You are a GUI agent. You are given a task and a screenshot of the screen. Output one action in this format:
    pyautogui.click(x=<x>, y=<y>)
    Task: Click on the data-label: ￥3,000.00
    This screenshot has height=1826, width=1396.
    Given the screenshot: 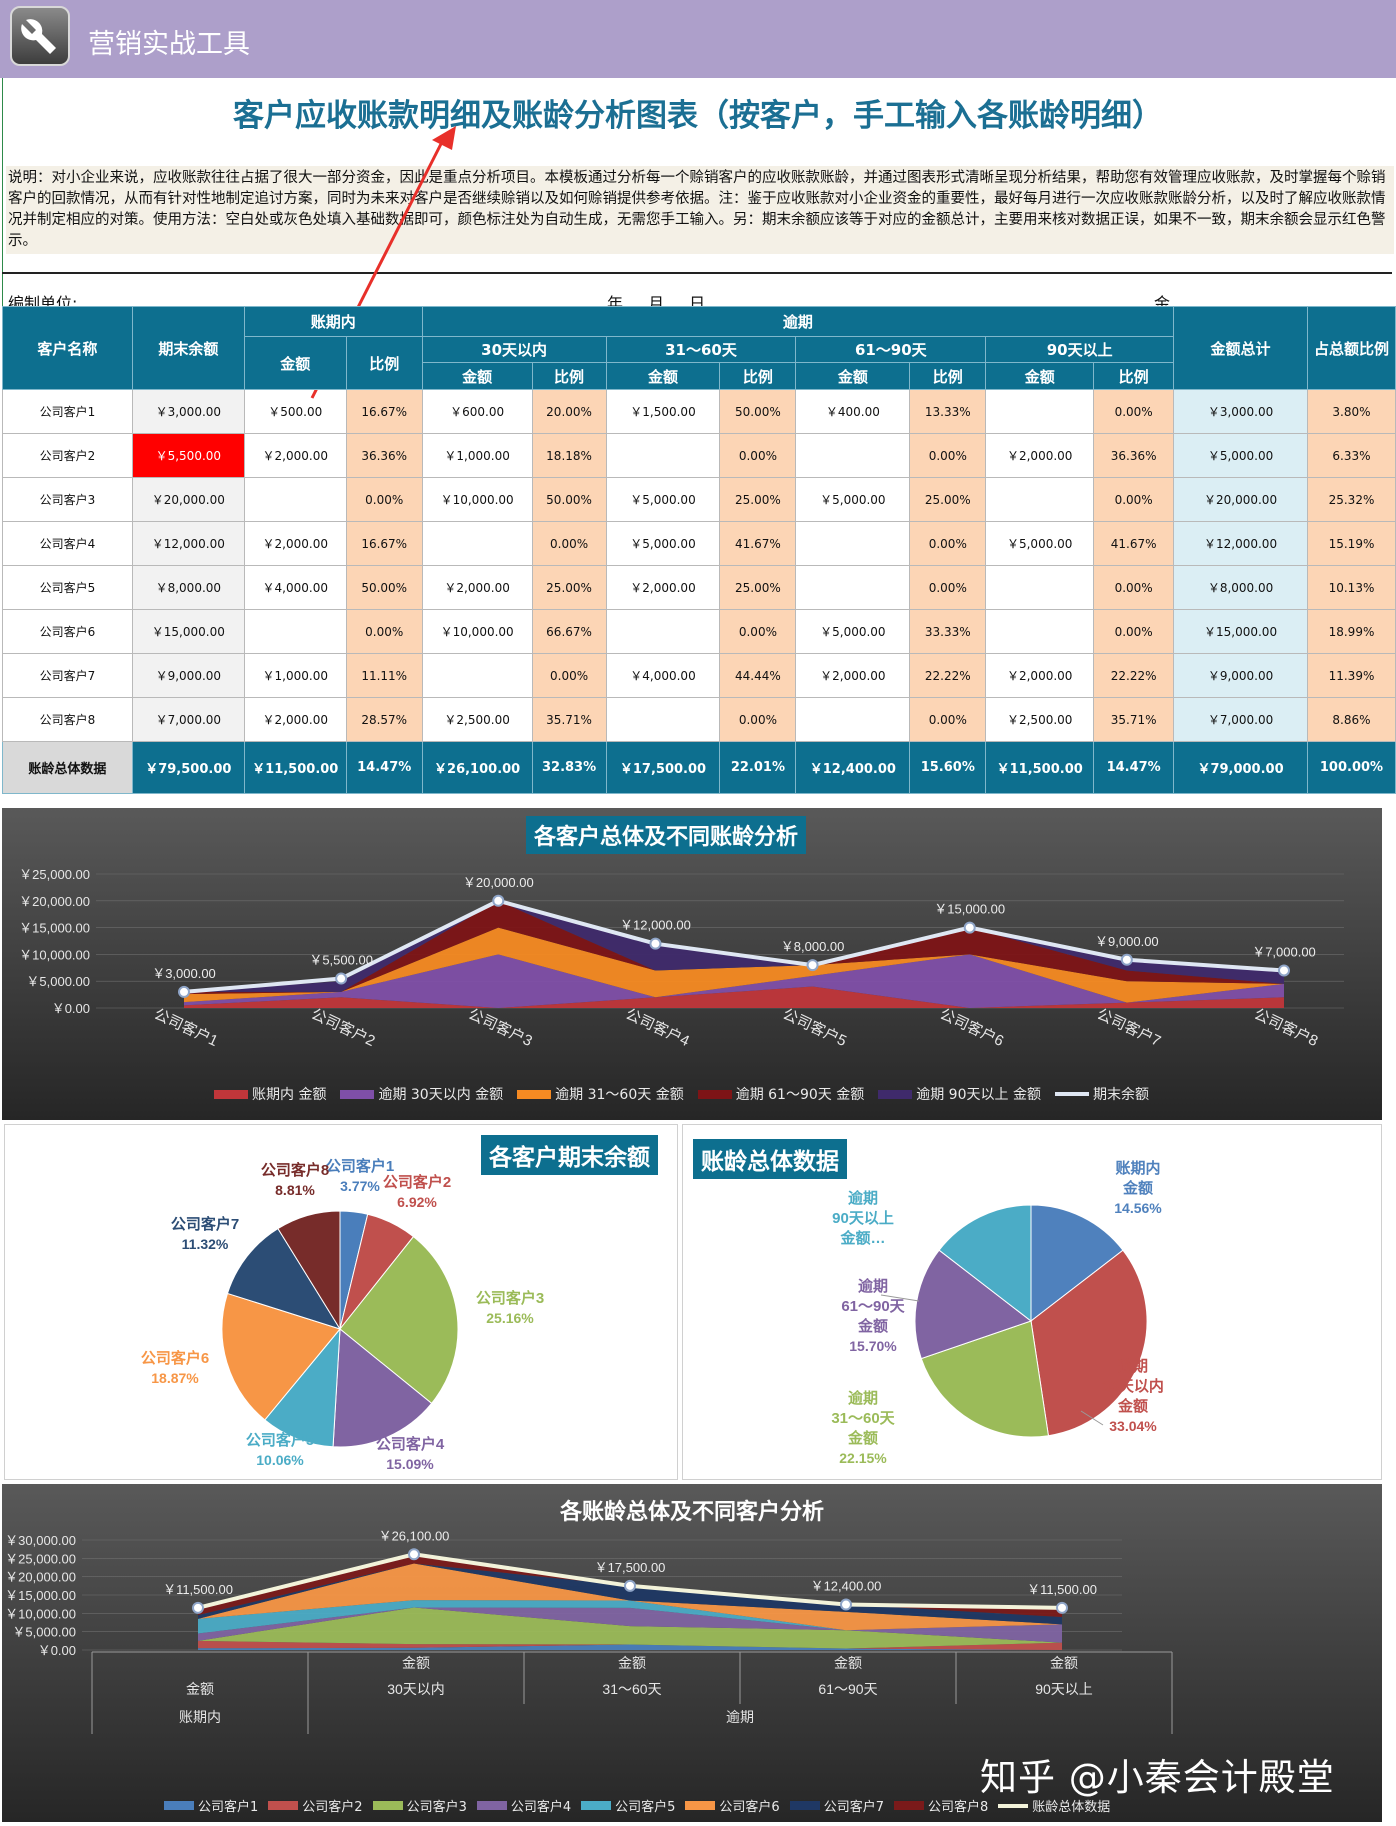 What is the action you would take?
    pyautogui.click(x=184, y=973)
    